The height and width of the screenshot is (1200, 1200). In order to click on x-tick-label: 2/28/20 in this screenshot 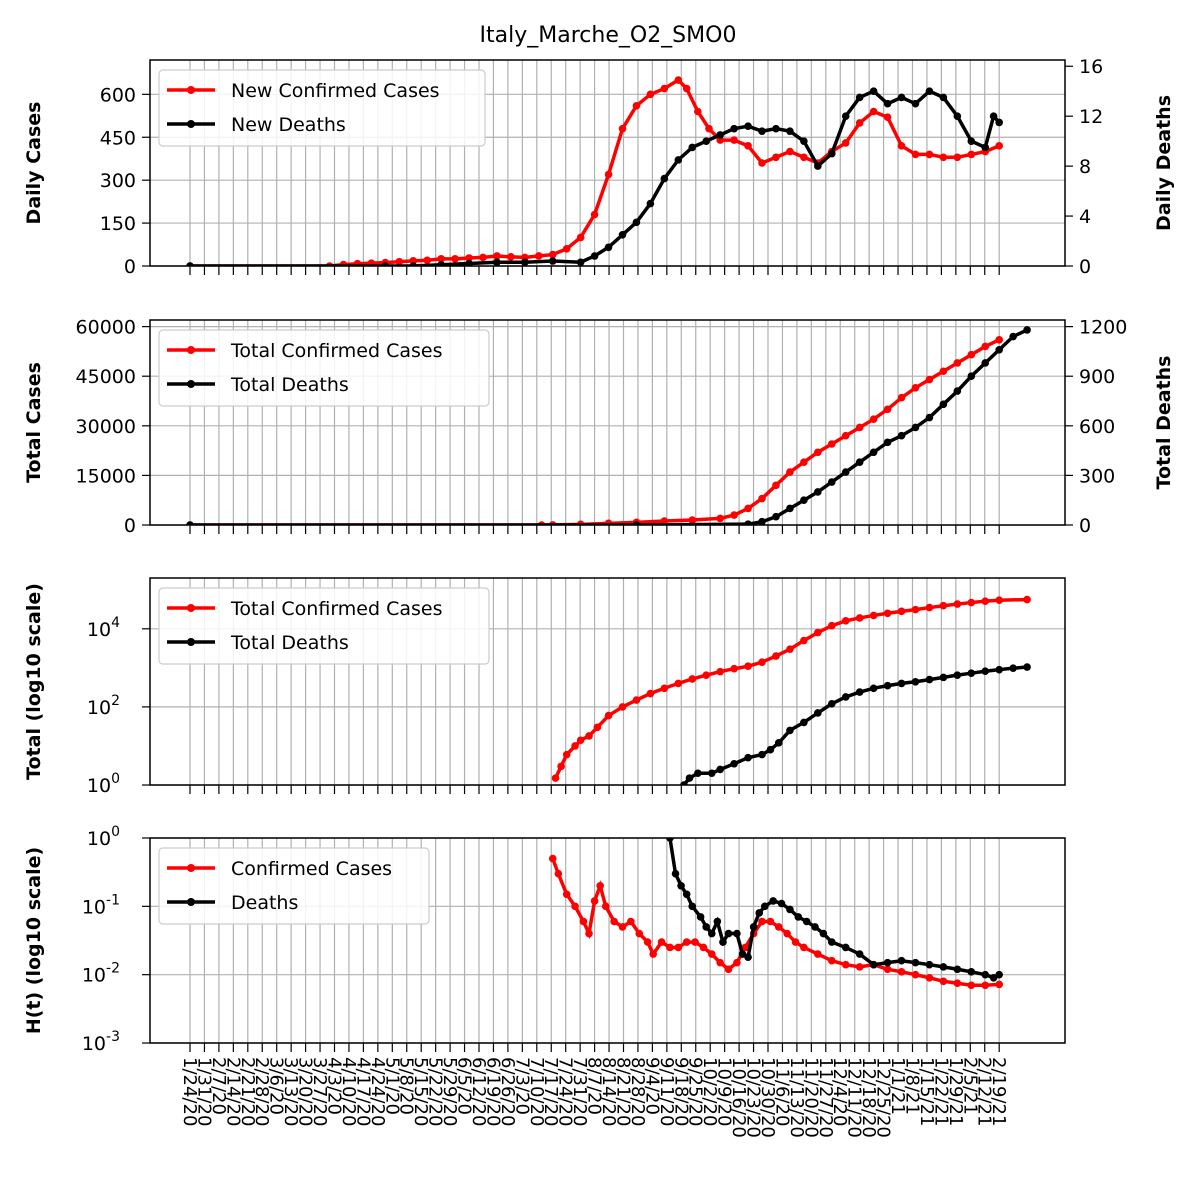, I will do `click(261, 1091)`.